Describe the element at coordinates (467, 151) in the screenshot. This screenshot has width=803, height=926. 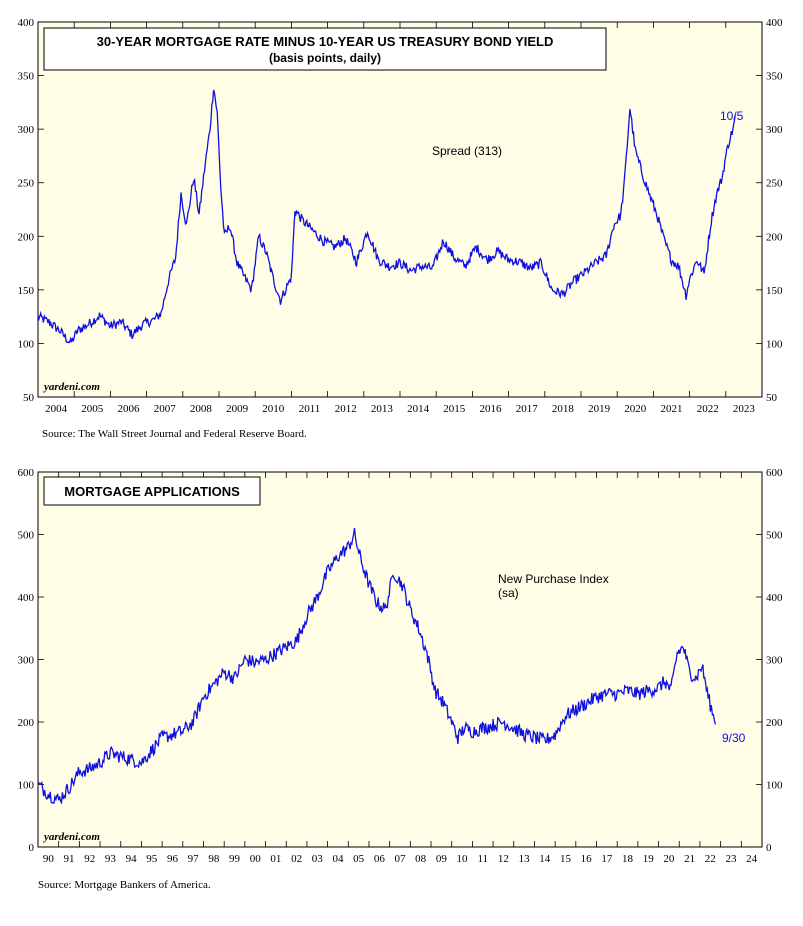
I see `series-label: Spread (313)` at that location.